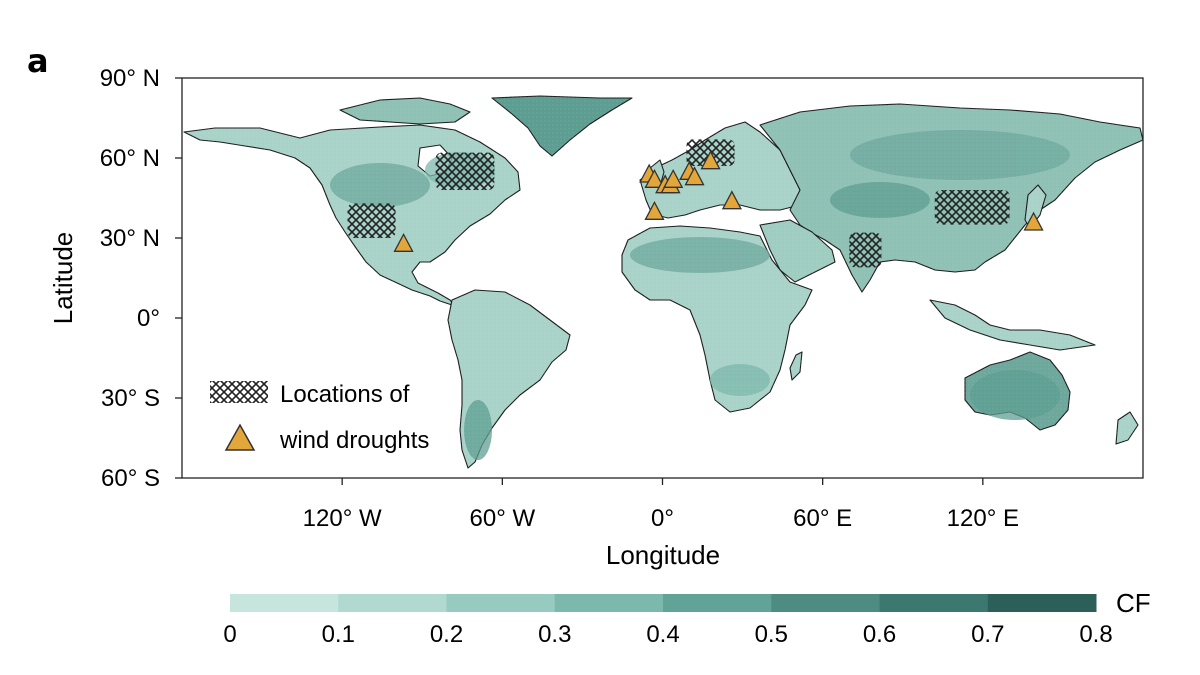 This screenshot has height=675, width=1200. What do you see at coordinates (987, 634) in the screenshot?
I see `colorbar-tick-label: 0.7` at bounding box center [987, 634].